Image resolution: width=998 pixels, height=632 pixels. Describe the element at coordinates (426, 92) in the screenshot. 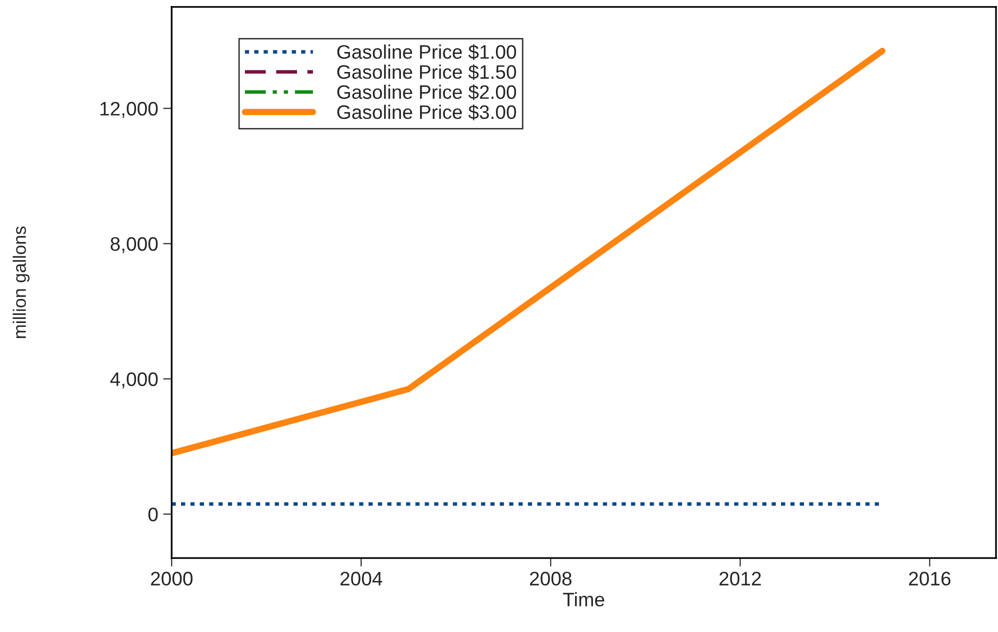

I see `legend-label: Gasoline Price $2.00` at that location.